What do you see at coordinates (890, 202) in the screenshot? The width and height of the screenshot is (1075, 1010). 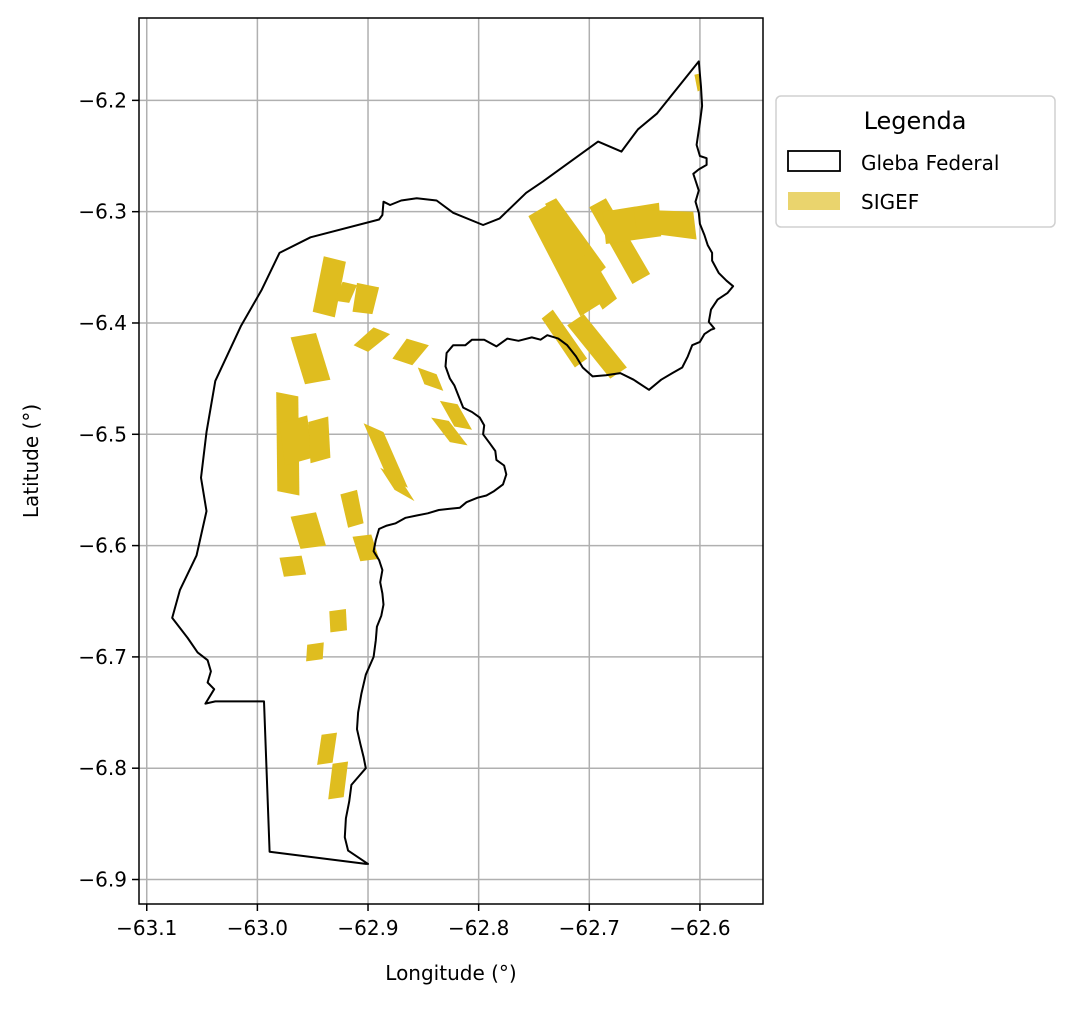 I see `legend-label-sigef: SIGEF` at bounding box center [890, 202].